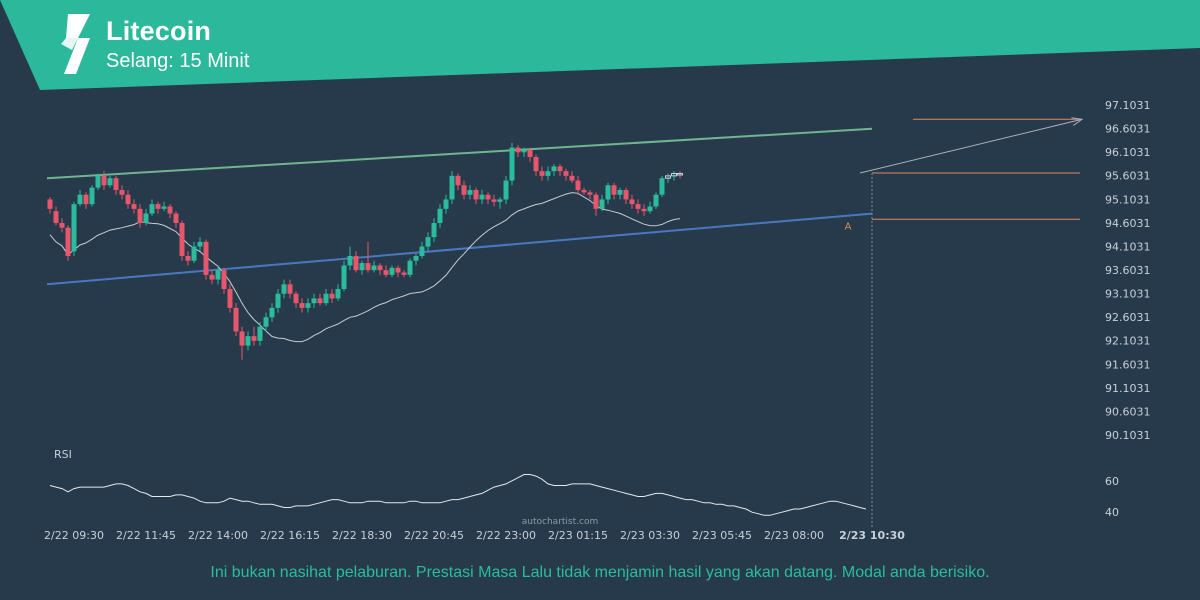  What do you see at coordinates (1128, 388) in the screenshot?
I see `y-tick-label: 91.1031` at bounding box center [1128, 388].